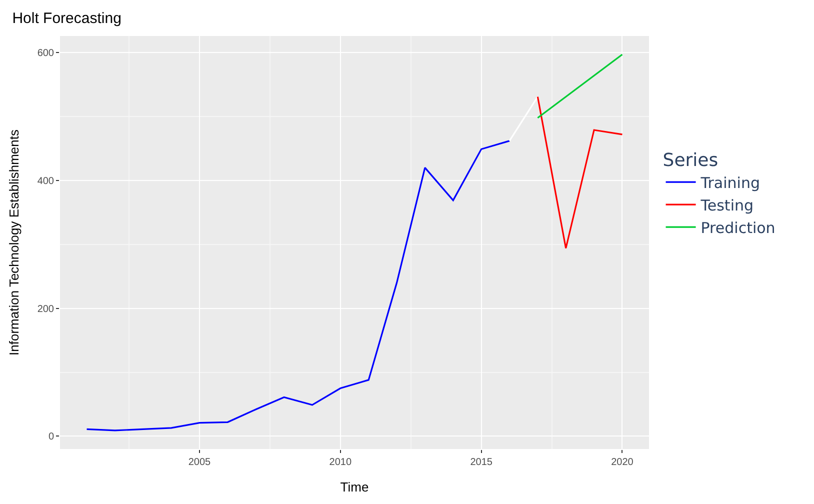  What do you see at coordinates (622, 462) in the screenshot?
I see `x-tick-label: 2020` at bounding box center [622, 462].